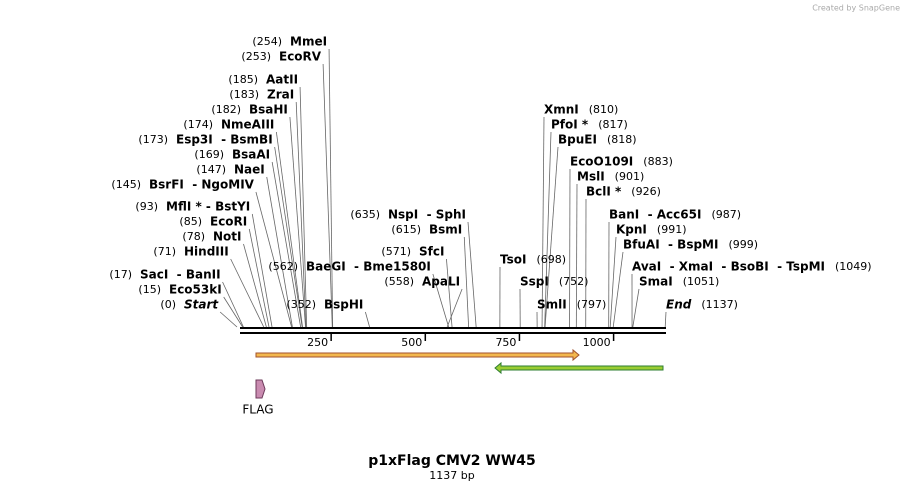  Describe the element at coordinates (282, 80) in the screenshot. I see `site-name: AatII` at that location.